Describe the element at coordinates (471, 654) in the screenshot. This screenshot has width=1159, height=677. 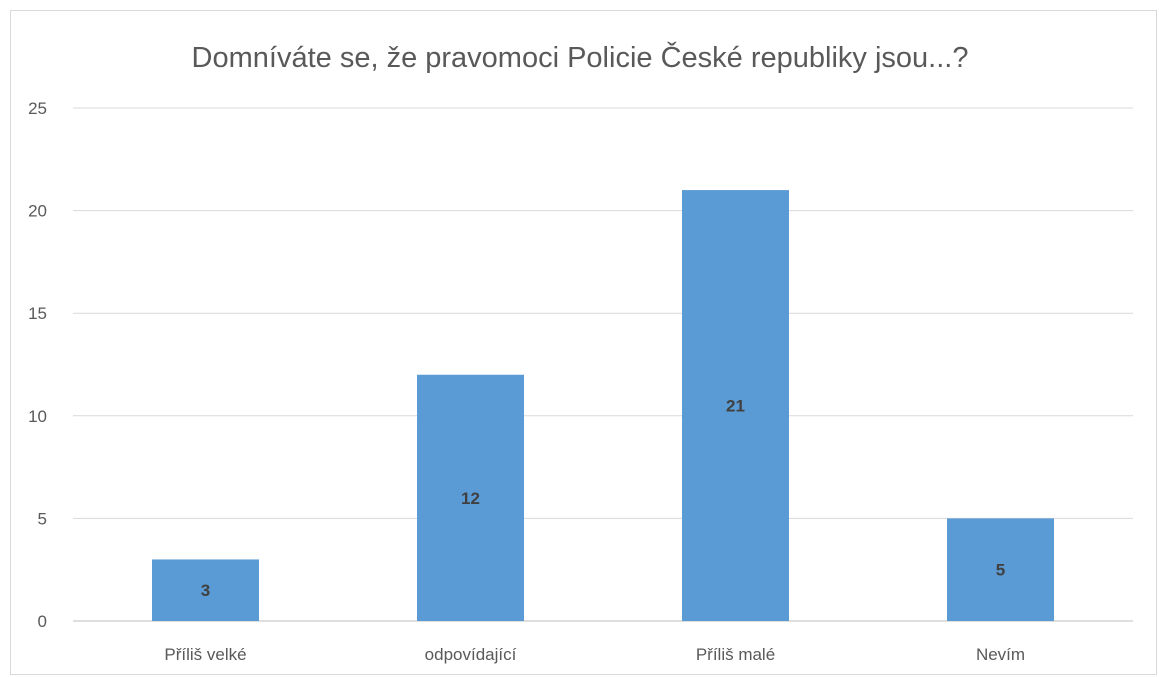
I see `category-label: odpovídající` at that location.